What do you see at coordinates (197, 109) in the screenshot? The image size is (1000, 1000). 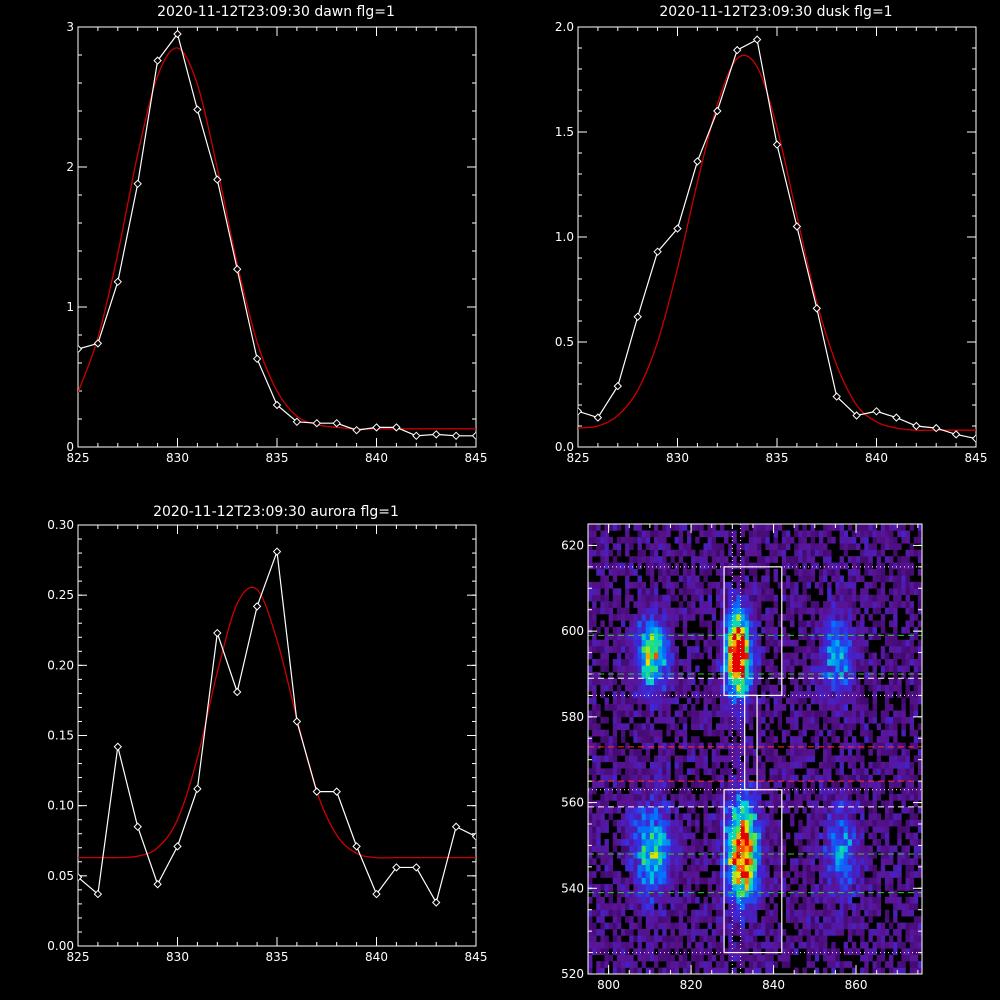 I see `dawn-data-point` at bounding box center [197, 109].